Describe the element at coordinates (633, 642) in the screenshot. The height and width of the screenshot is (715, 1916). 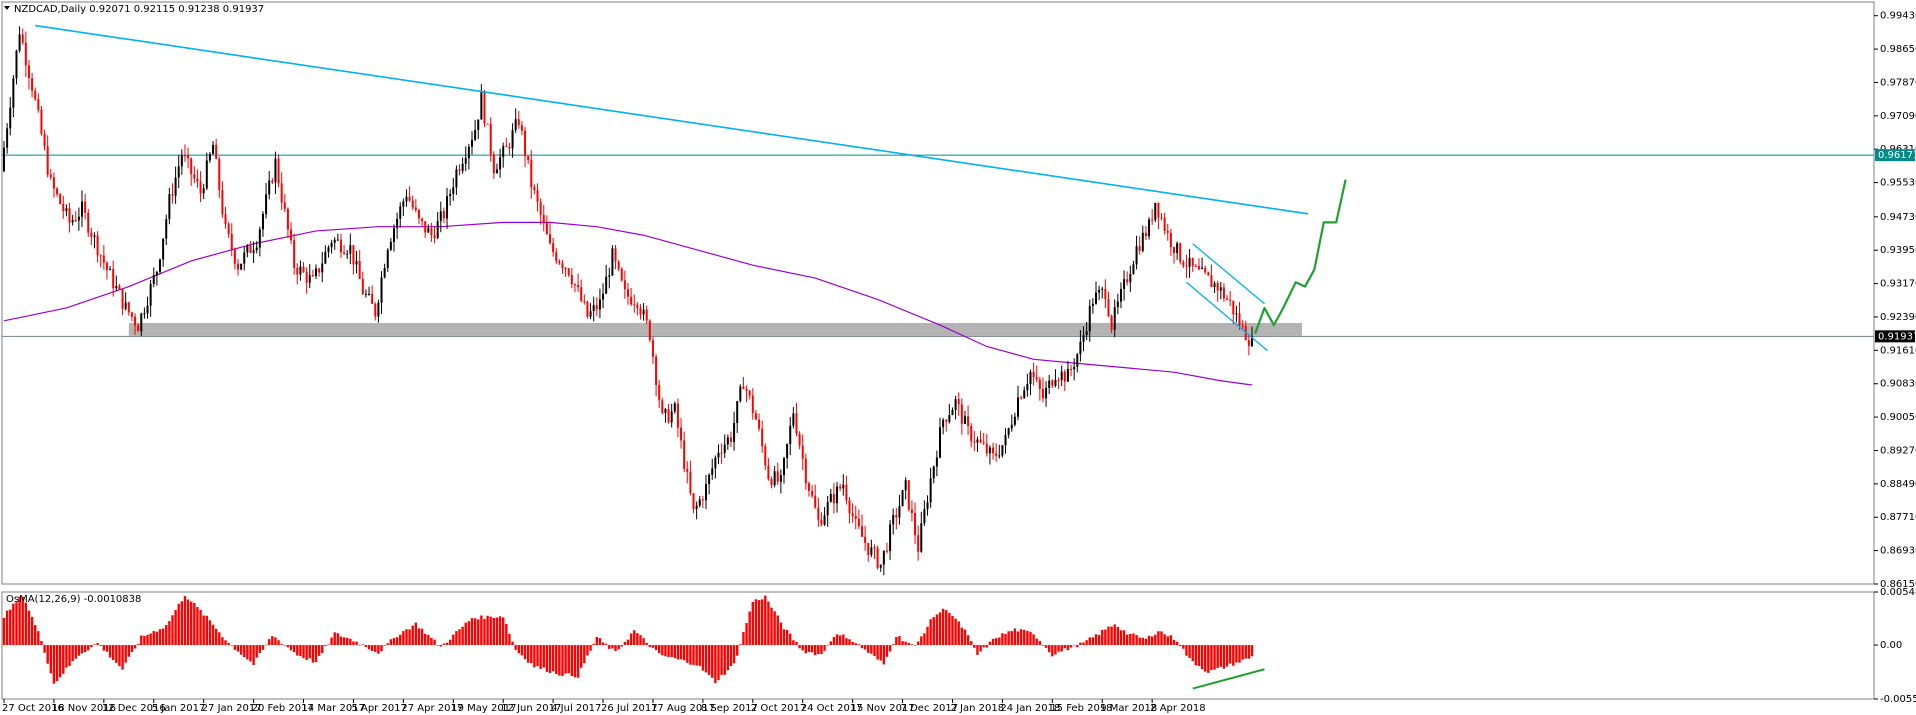
I see `osma-bars-layer` at that location.